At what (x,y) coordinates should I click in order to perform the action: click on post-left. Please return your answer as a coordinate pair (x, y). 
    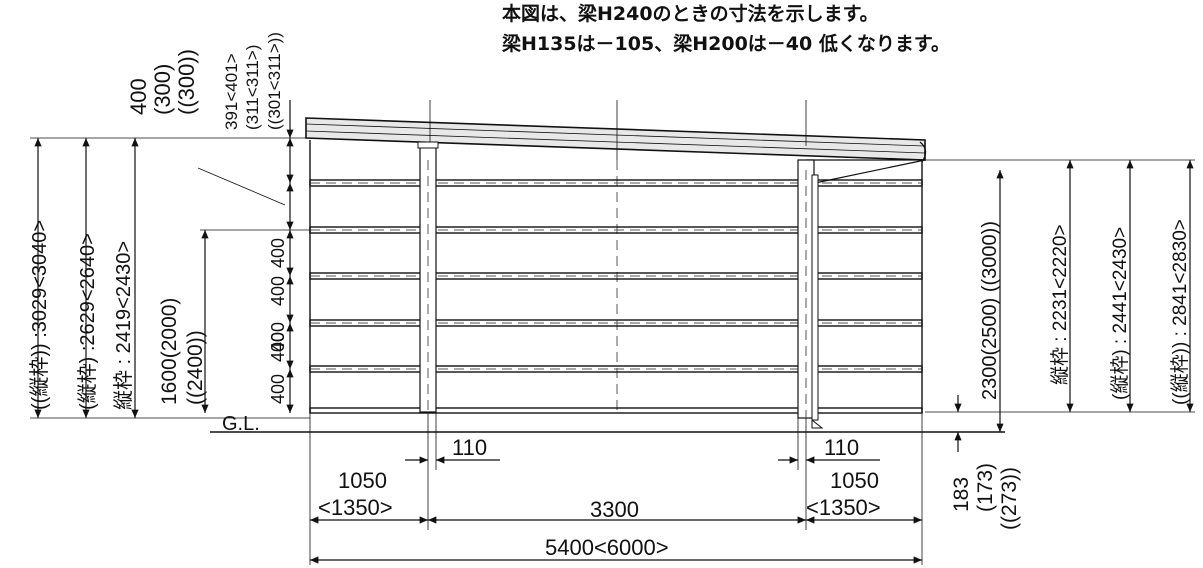
    Looking at the image, I should click on (428, 277).